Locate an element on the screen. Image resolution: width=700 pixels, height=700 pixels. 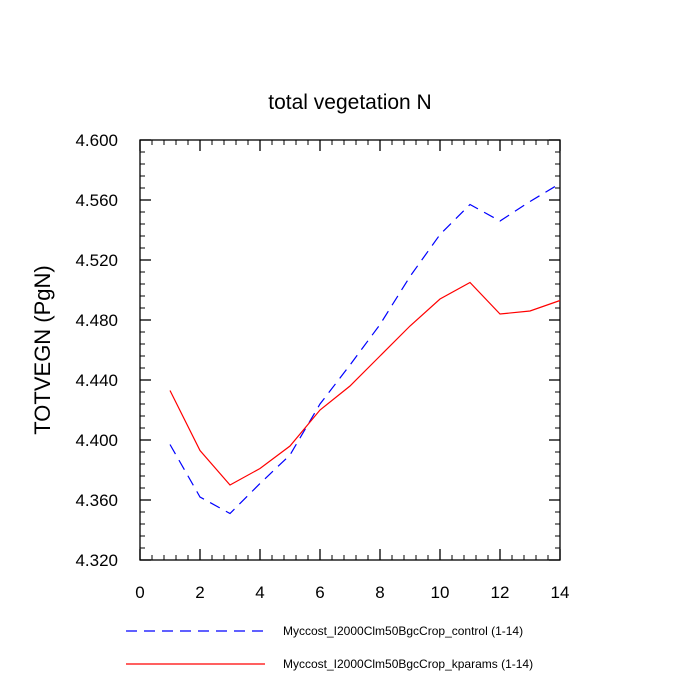
x-tick-label: 14 is located at coordinates (560, 592).